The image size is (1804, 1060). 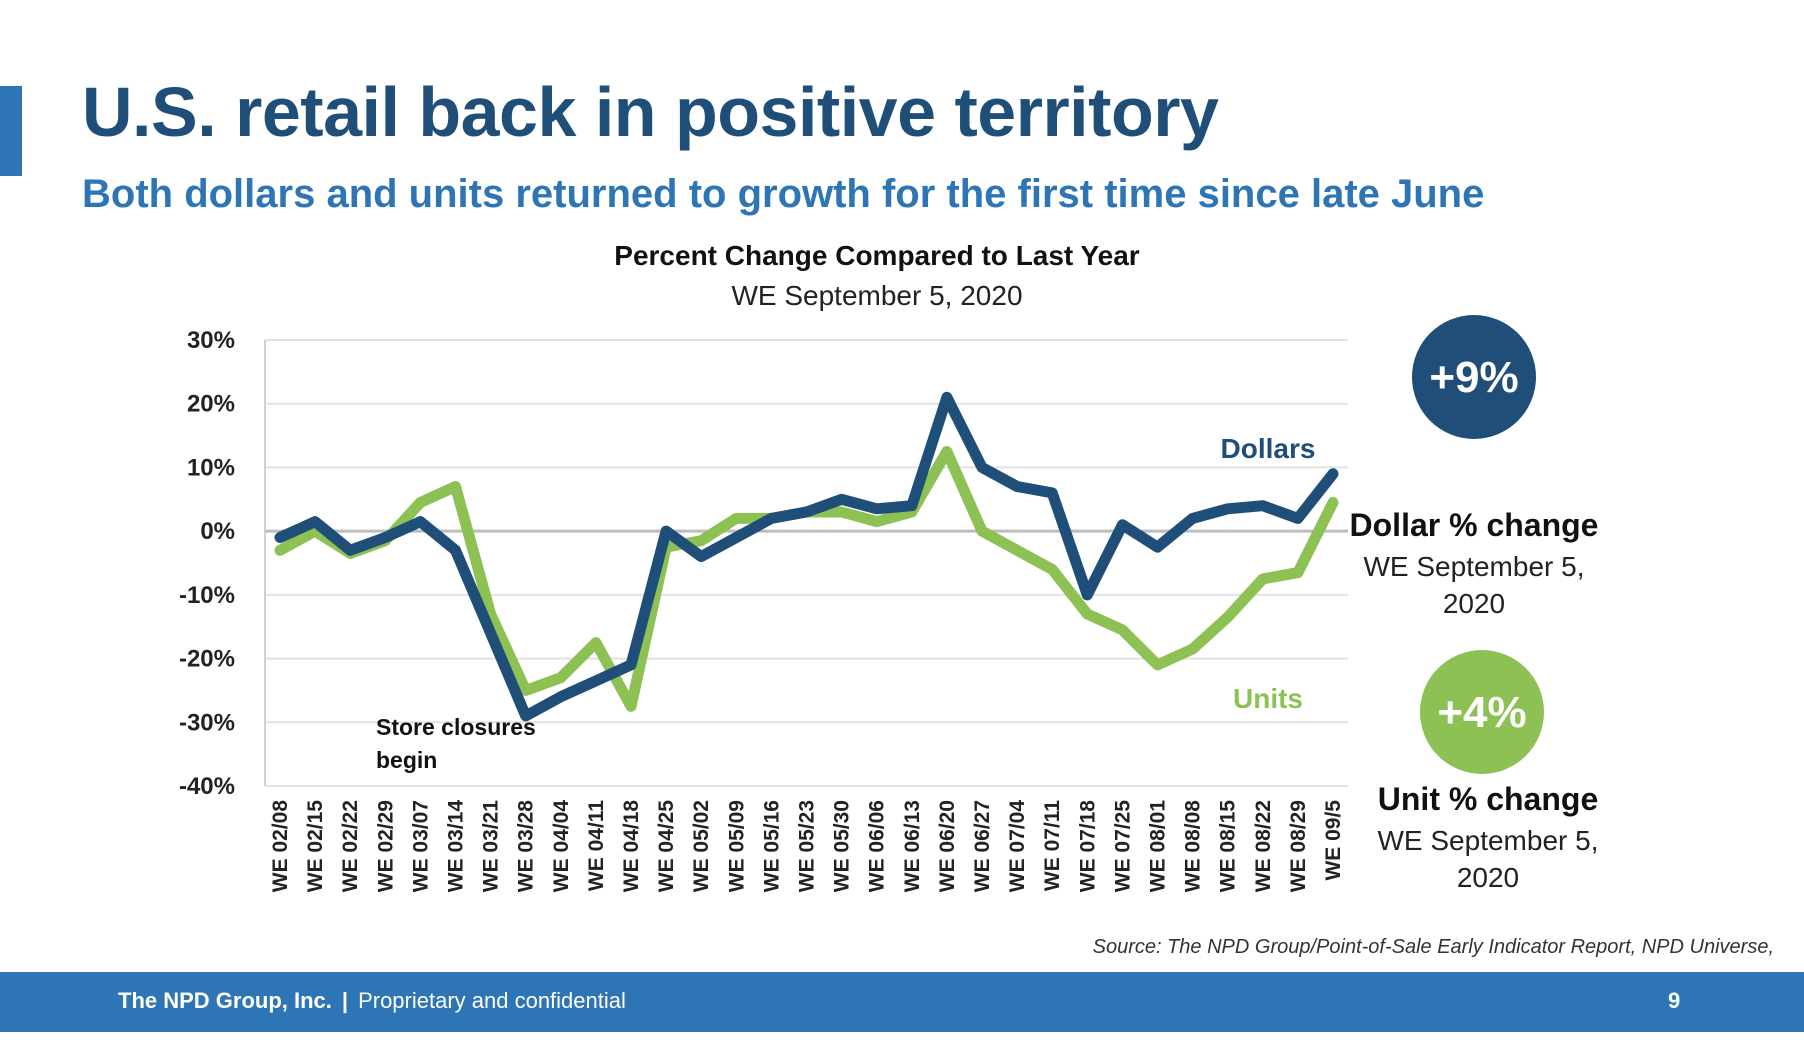 I want to click on x-tick-label: WE 05/30, so click(x=842, y=846).